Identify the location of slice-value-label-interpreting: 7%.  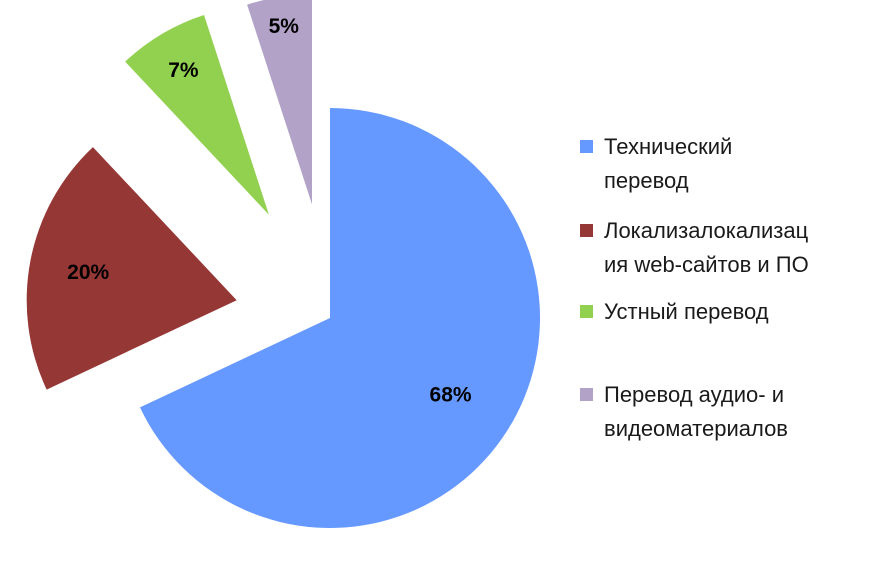
(183, 70).